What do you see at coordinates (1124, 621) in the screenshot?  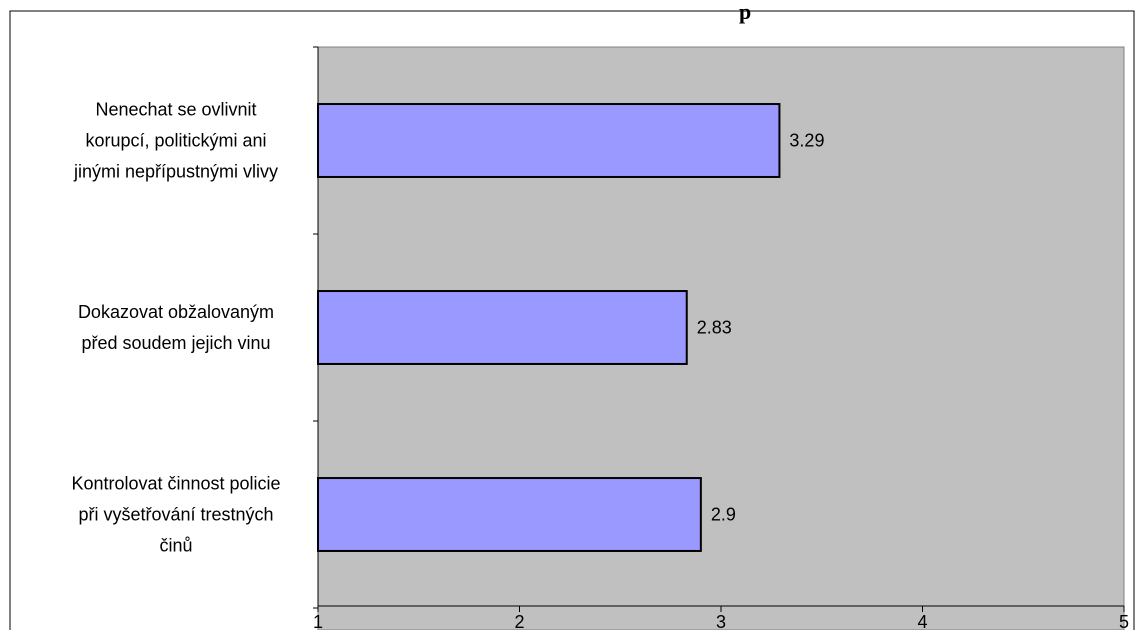 I see `x-tick-label-5: 5` at bounding box center [1124, 621].